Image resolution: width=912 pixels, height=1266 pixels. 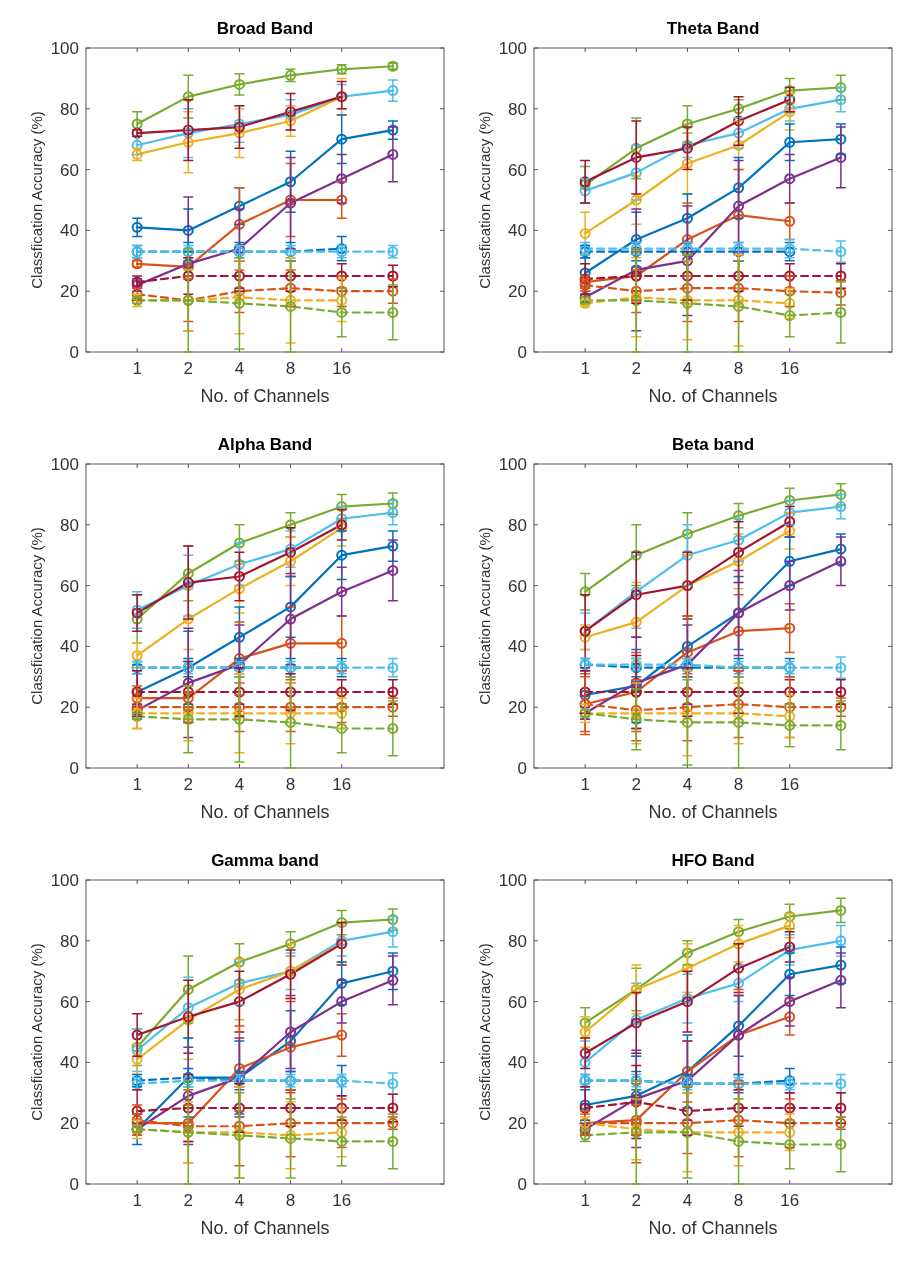 I want to click on chart-title: Alpha Band, so click(x=265, y=444).